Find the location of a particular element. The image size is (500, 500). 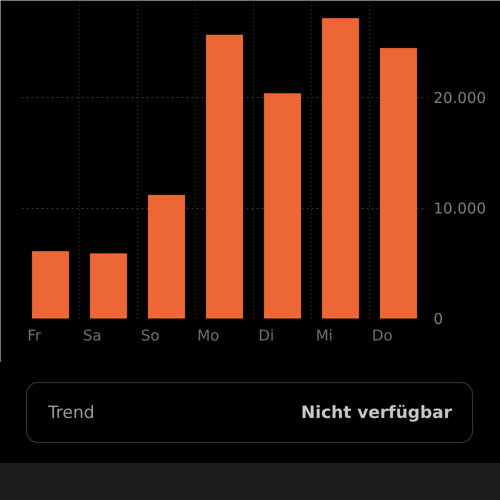

text: Nicht verfügbar is located at coordinates (376, 413).